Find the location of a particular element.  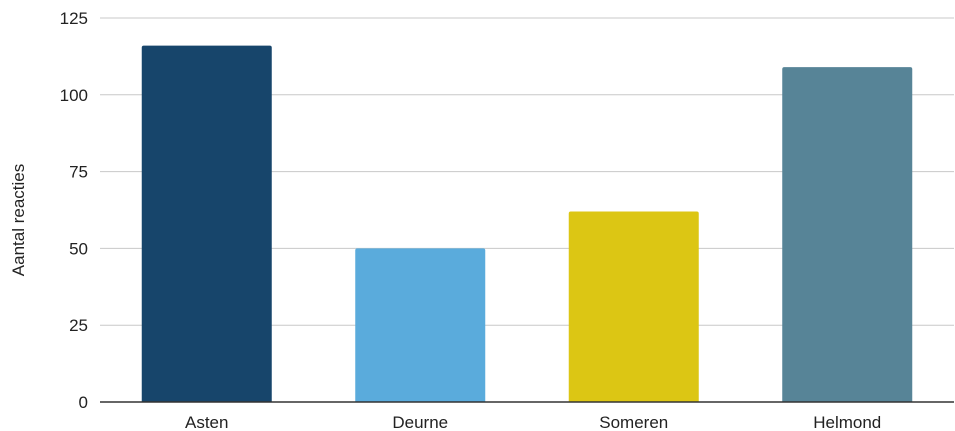

bar-helmond is located at coordinates (847, 234).